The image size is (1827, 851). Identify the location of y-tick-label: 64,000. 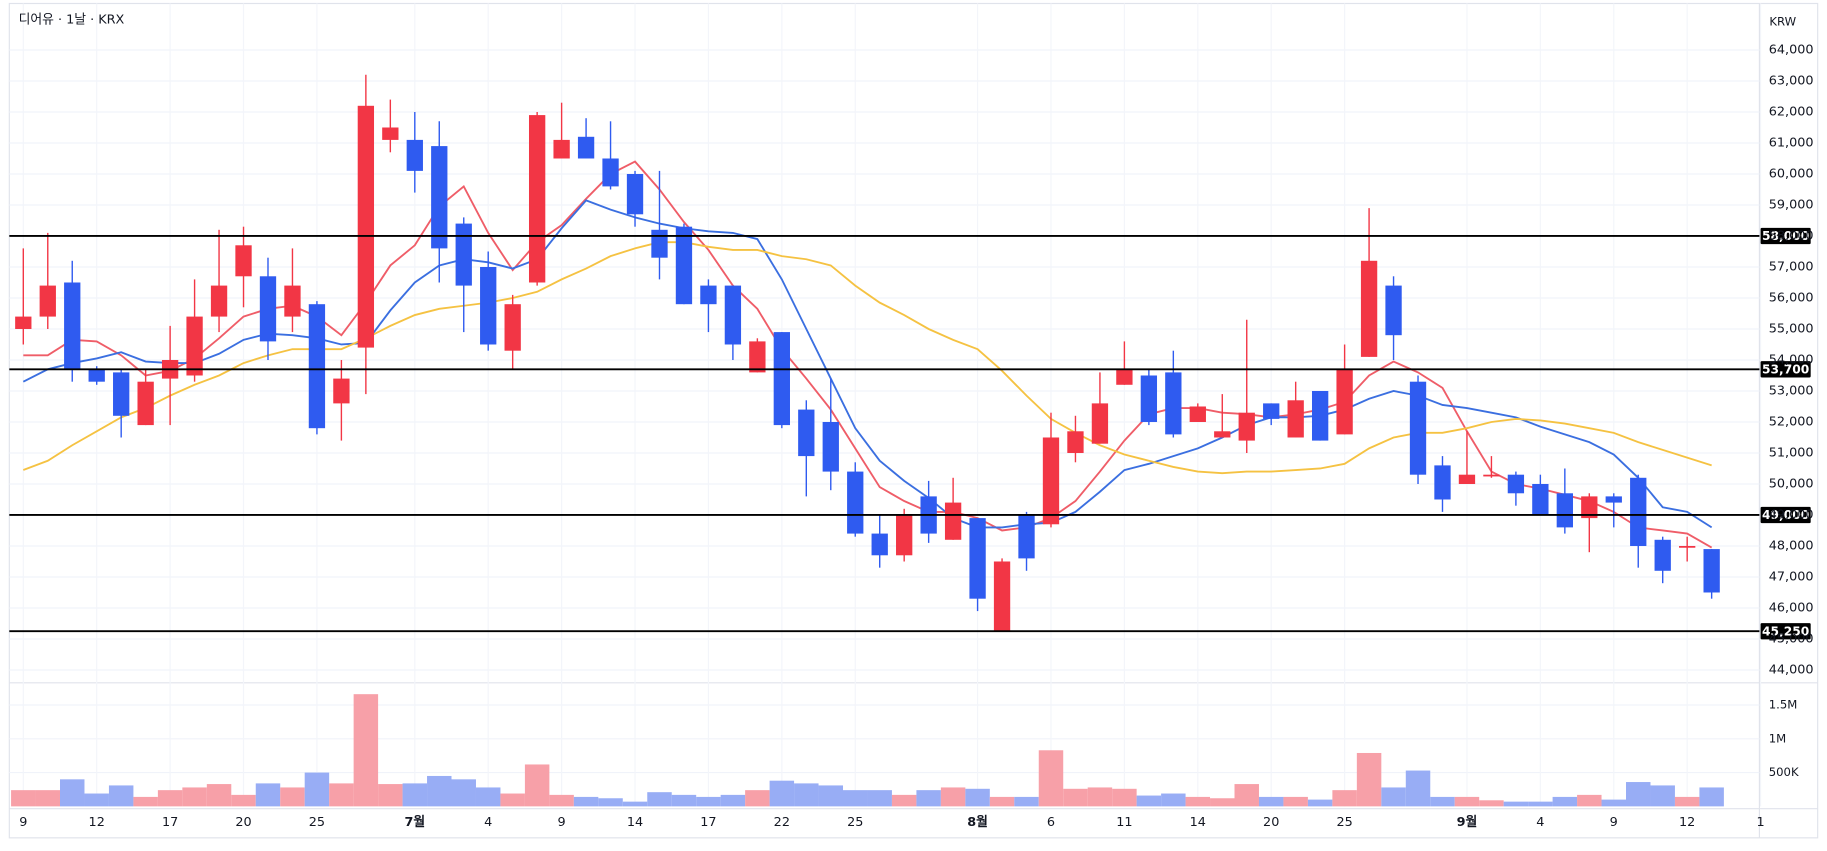
(1791, 49).